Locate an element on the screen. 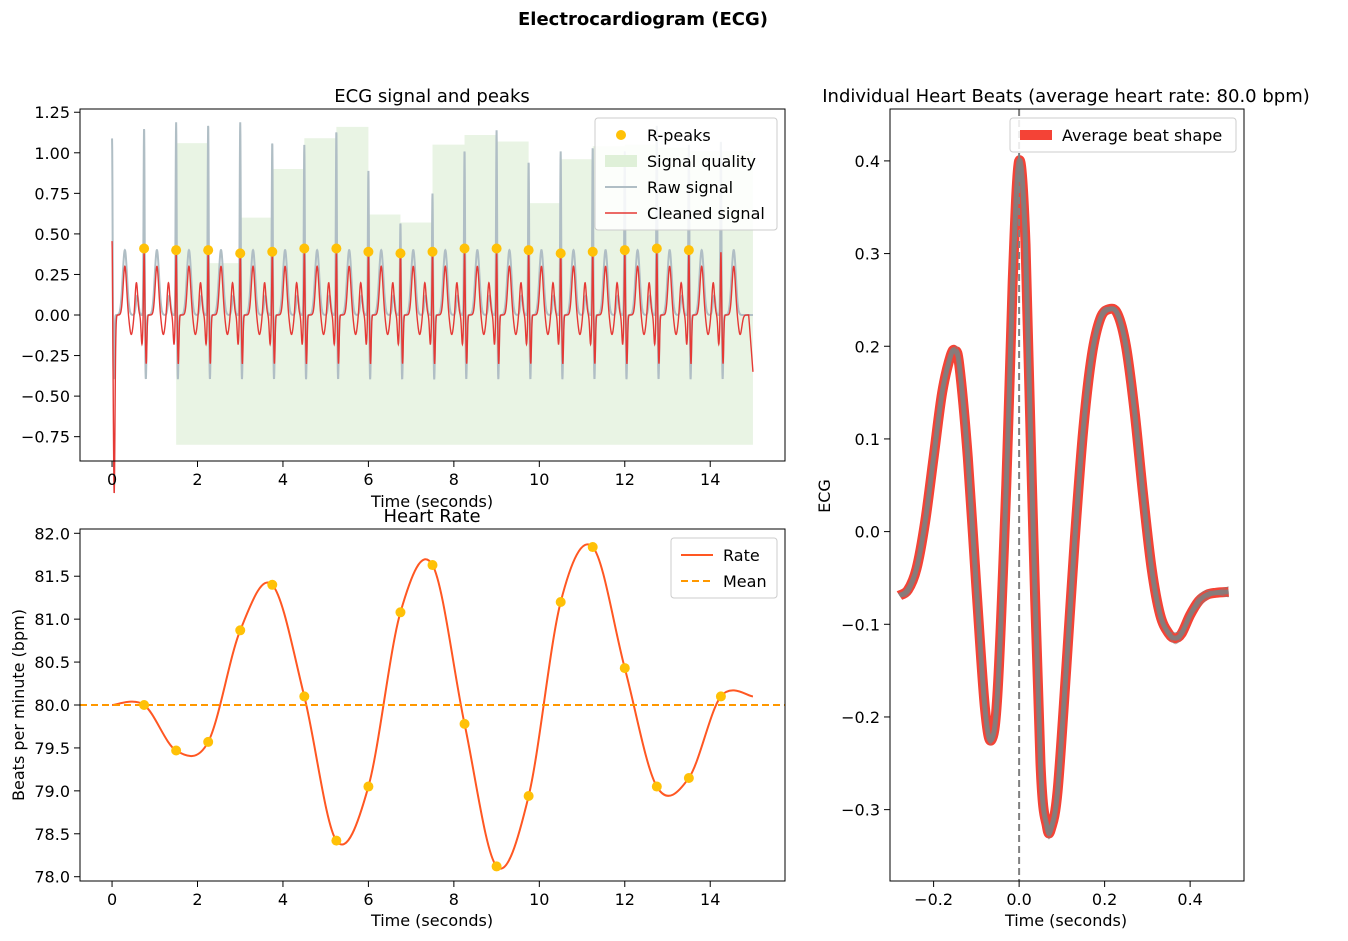  heart-beats-ytick-label: 0.4 is located at coordinates (867, 161).